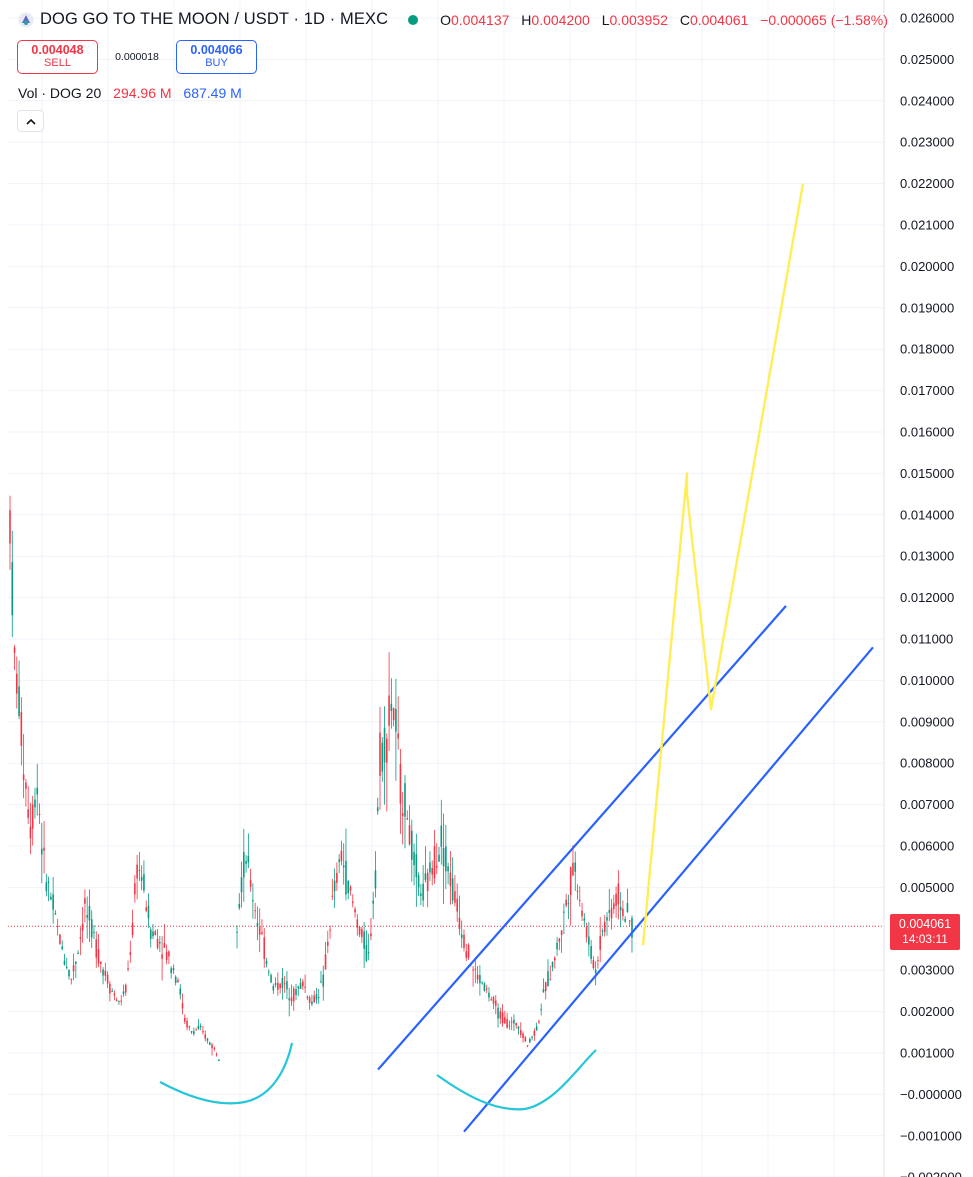  What do you see at coordinates (927, 59) in the screenshot?
I see `price-axis-label: 0.025000` at bounding box center [927, 59].